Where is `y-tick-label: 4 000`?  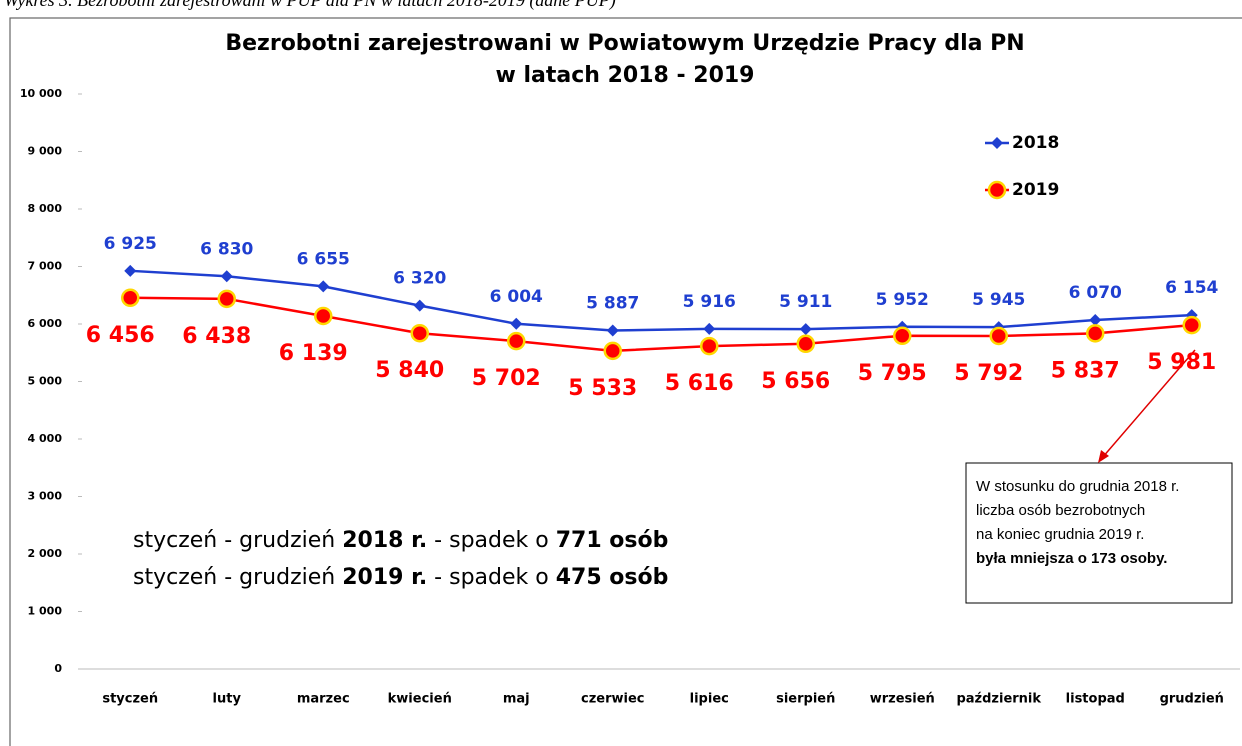
y-tick-label: 4 000 is located at coordinates (45, 438).